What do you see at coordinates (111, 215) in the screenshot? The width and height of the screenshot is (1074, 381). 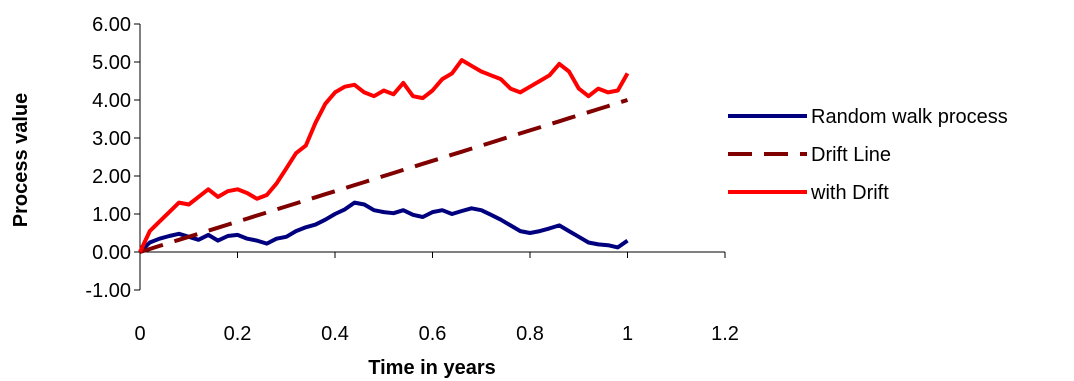 I see `y-tick-label: 1.00` at bounding box center [111, 215].